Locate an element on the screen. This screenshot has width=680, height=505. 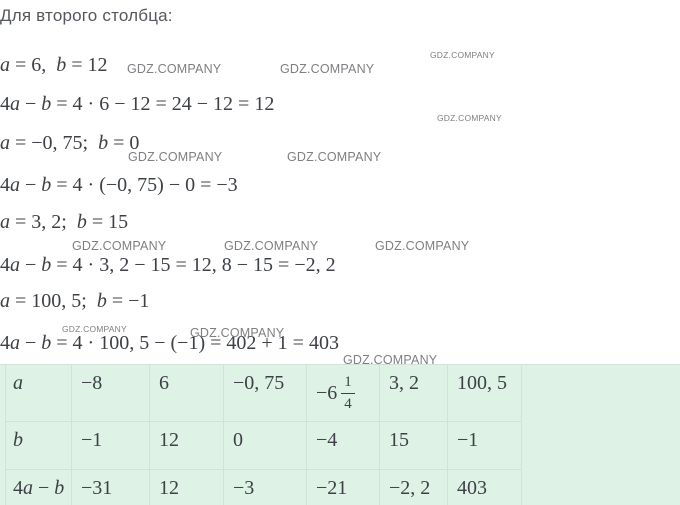
table-cell: −21 is located at coordinates (343, 487).